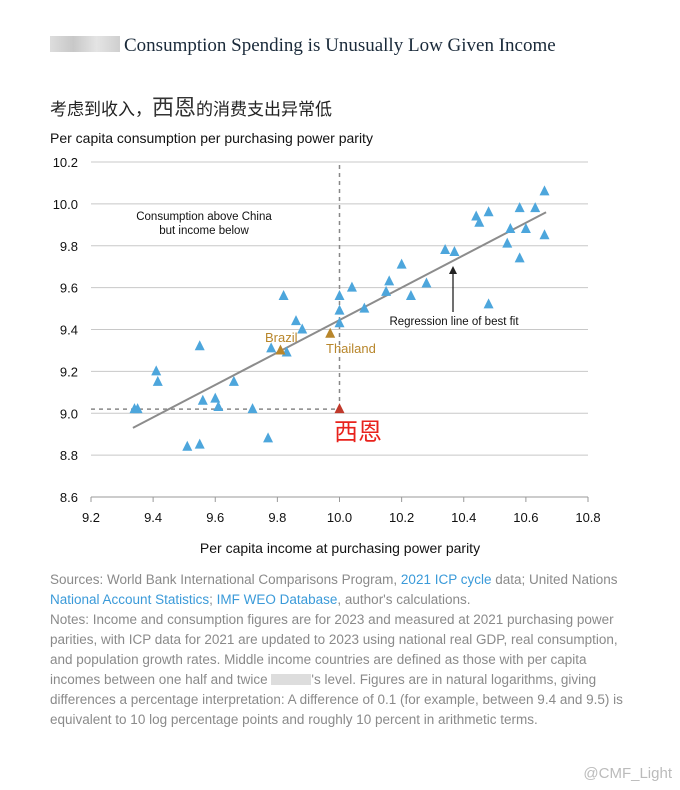  What do you see at coordinates (339, 517) in the screenshot?
I see `x-tick-label: 10.0` at bounding box center [339, 517].